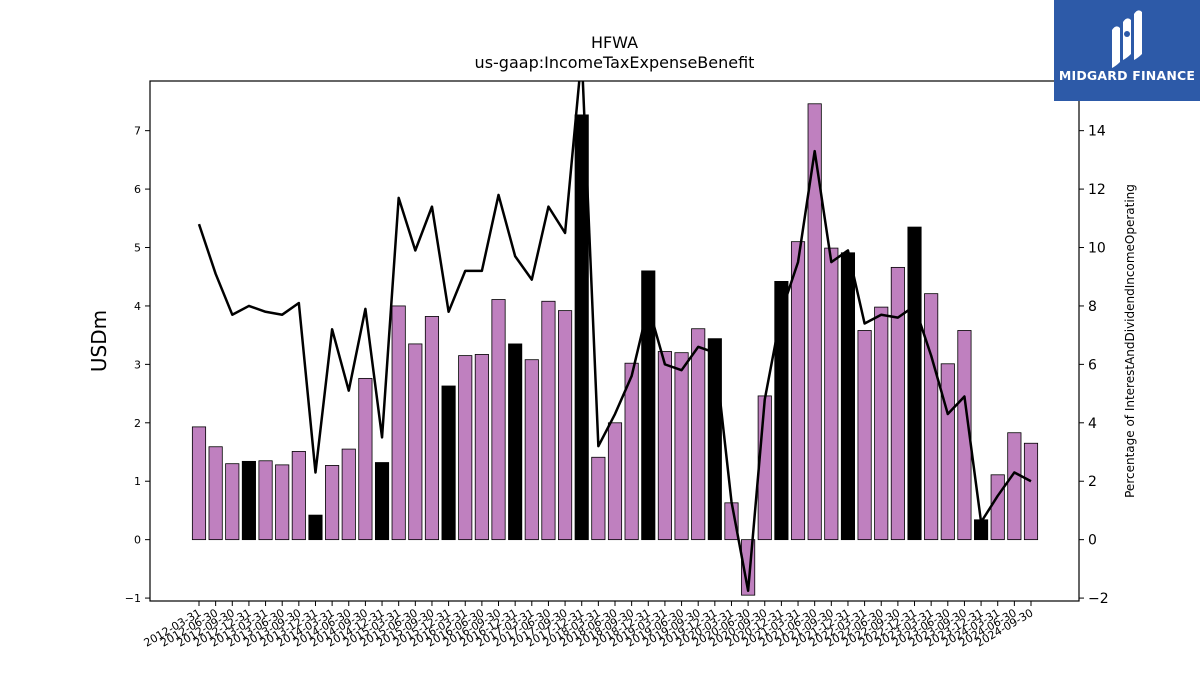 The image size is (1200, 675). What do you see at coordinates (133, 598) in the screenshot?
I see `y-tick-label: −1` at bounding box center [133, 598].